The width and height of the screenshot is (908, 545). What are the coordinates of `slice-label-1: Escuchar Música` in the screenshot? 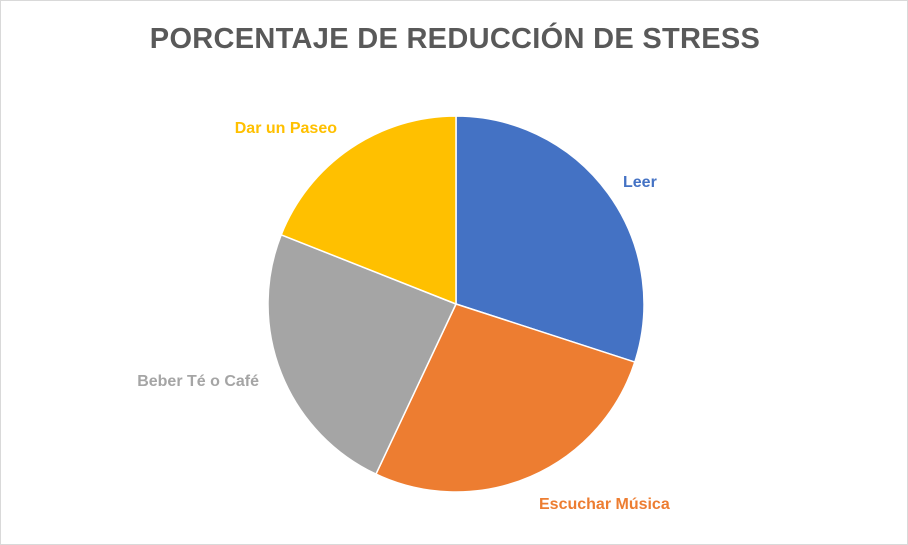 It's located at (604, 504).